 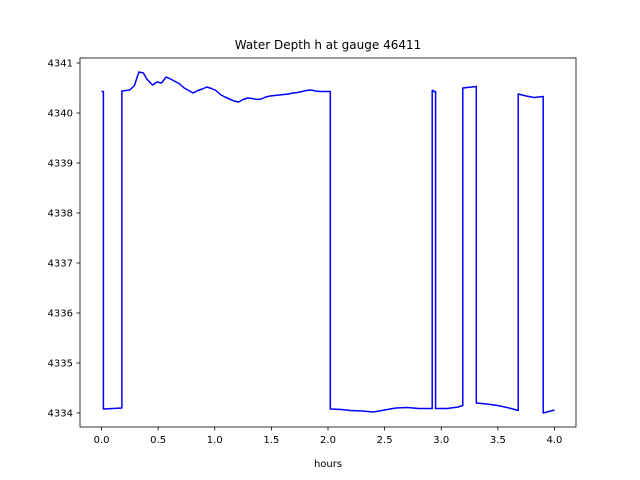 I want to click on x-tick-label: 2.0, so click(x=328, y=440).